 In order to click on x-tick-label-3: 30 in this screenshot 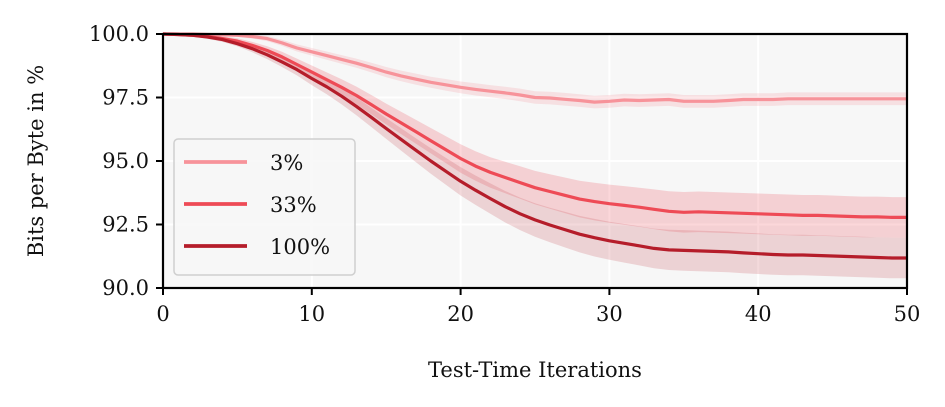, I will do `click(609, 314)`.